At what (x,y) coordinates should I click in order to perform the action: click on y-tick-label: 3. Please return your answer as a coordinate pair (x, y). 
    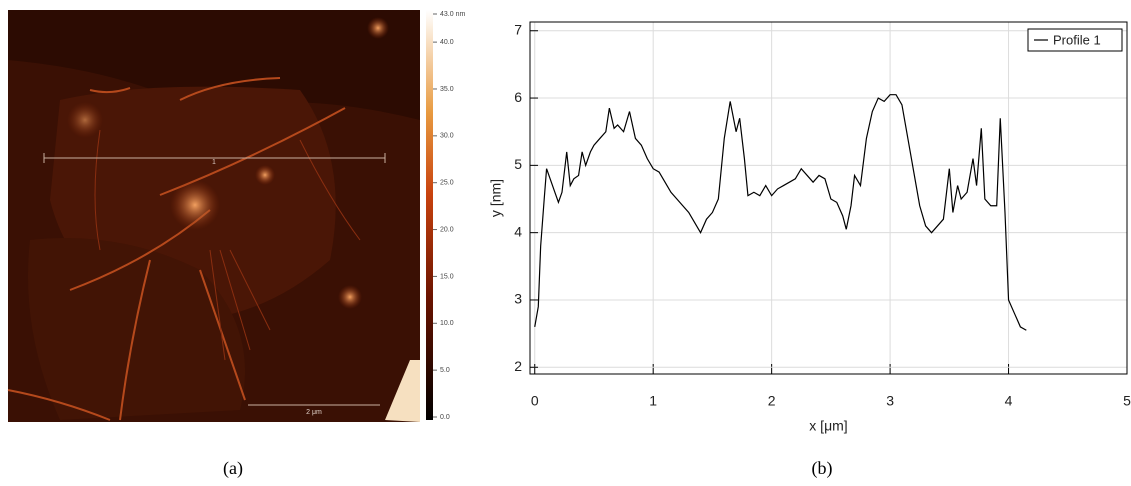
    Looking at the image, I should click on (518, 299).